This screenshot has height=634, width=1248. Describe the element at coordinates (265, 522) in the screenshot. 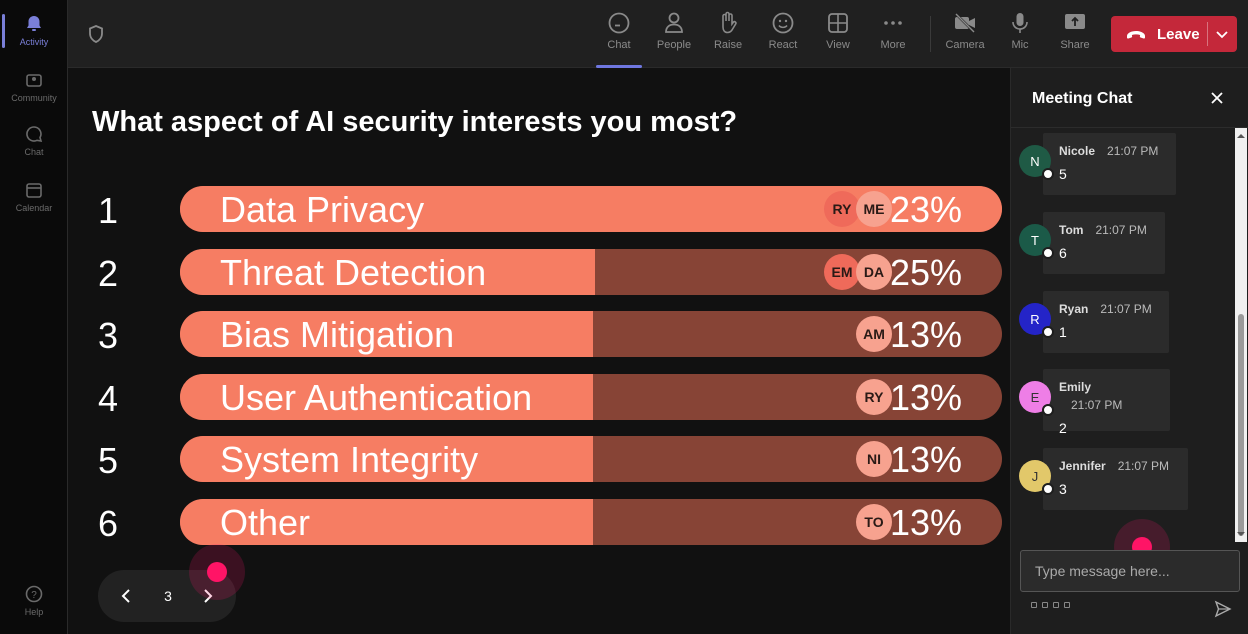

I see `option-label: Other` at that location.